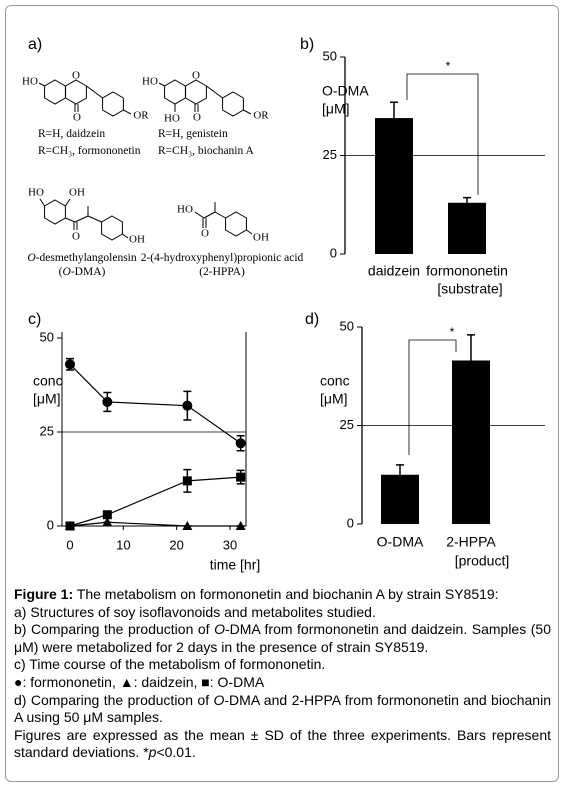  What do you see at coordinates (114, 699) in the screenshot?
I see `caption-text: d) Comparing the production of` at bounding box center [114, 699].